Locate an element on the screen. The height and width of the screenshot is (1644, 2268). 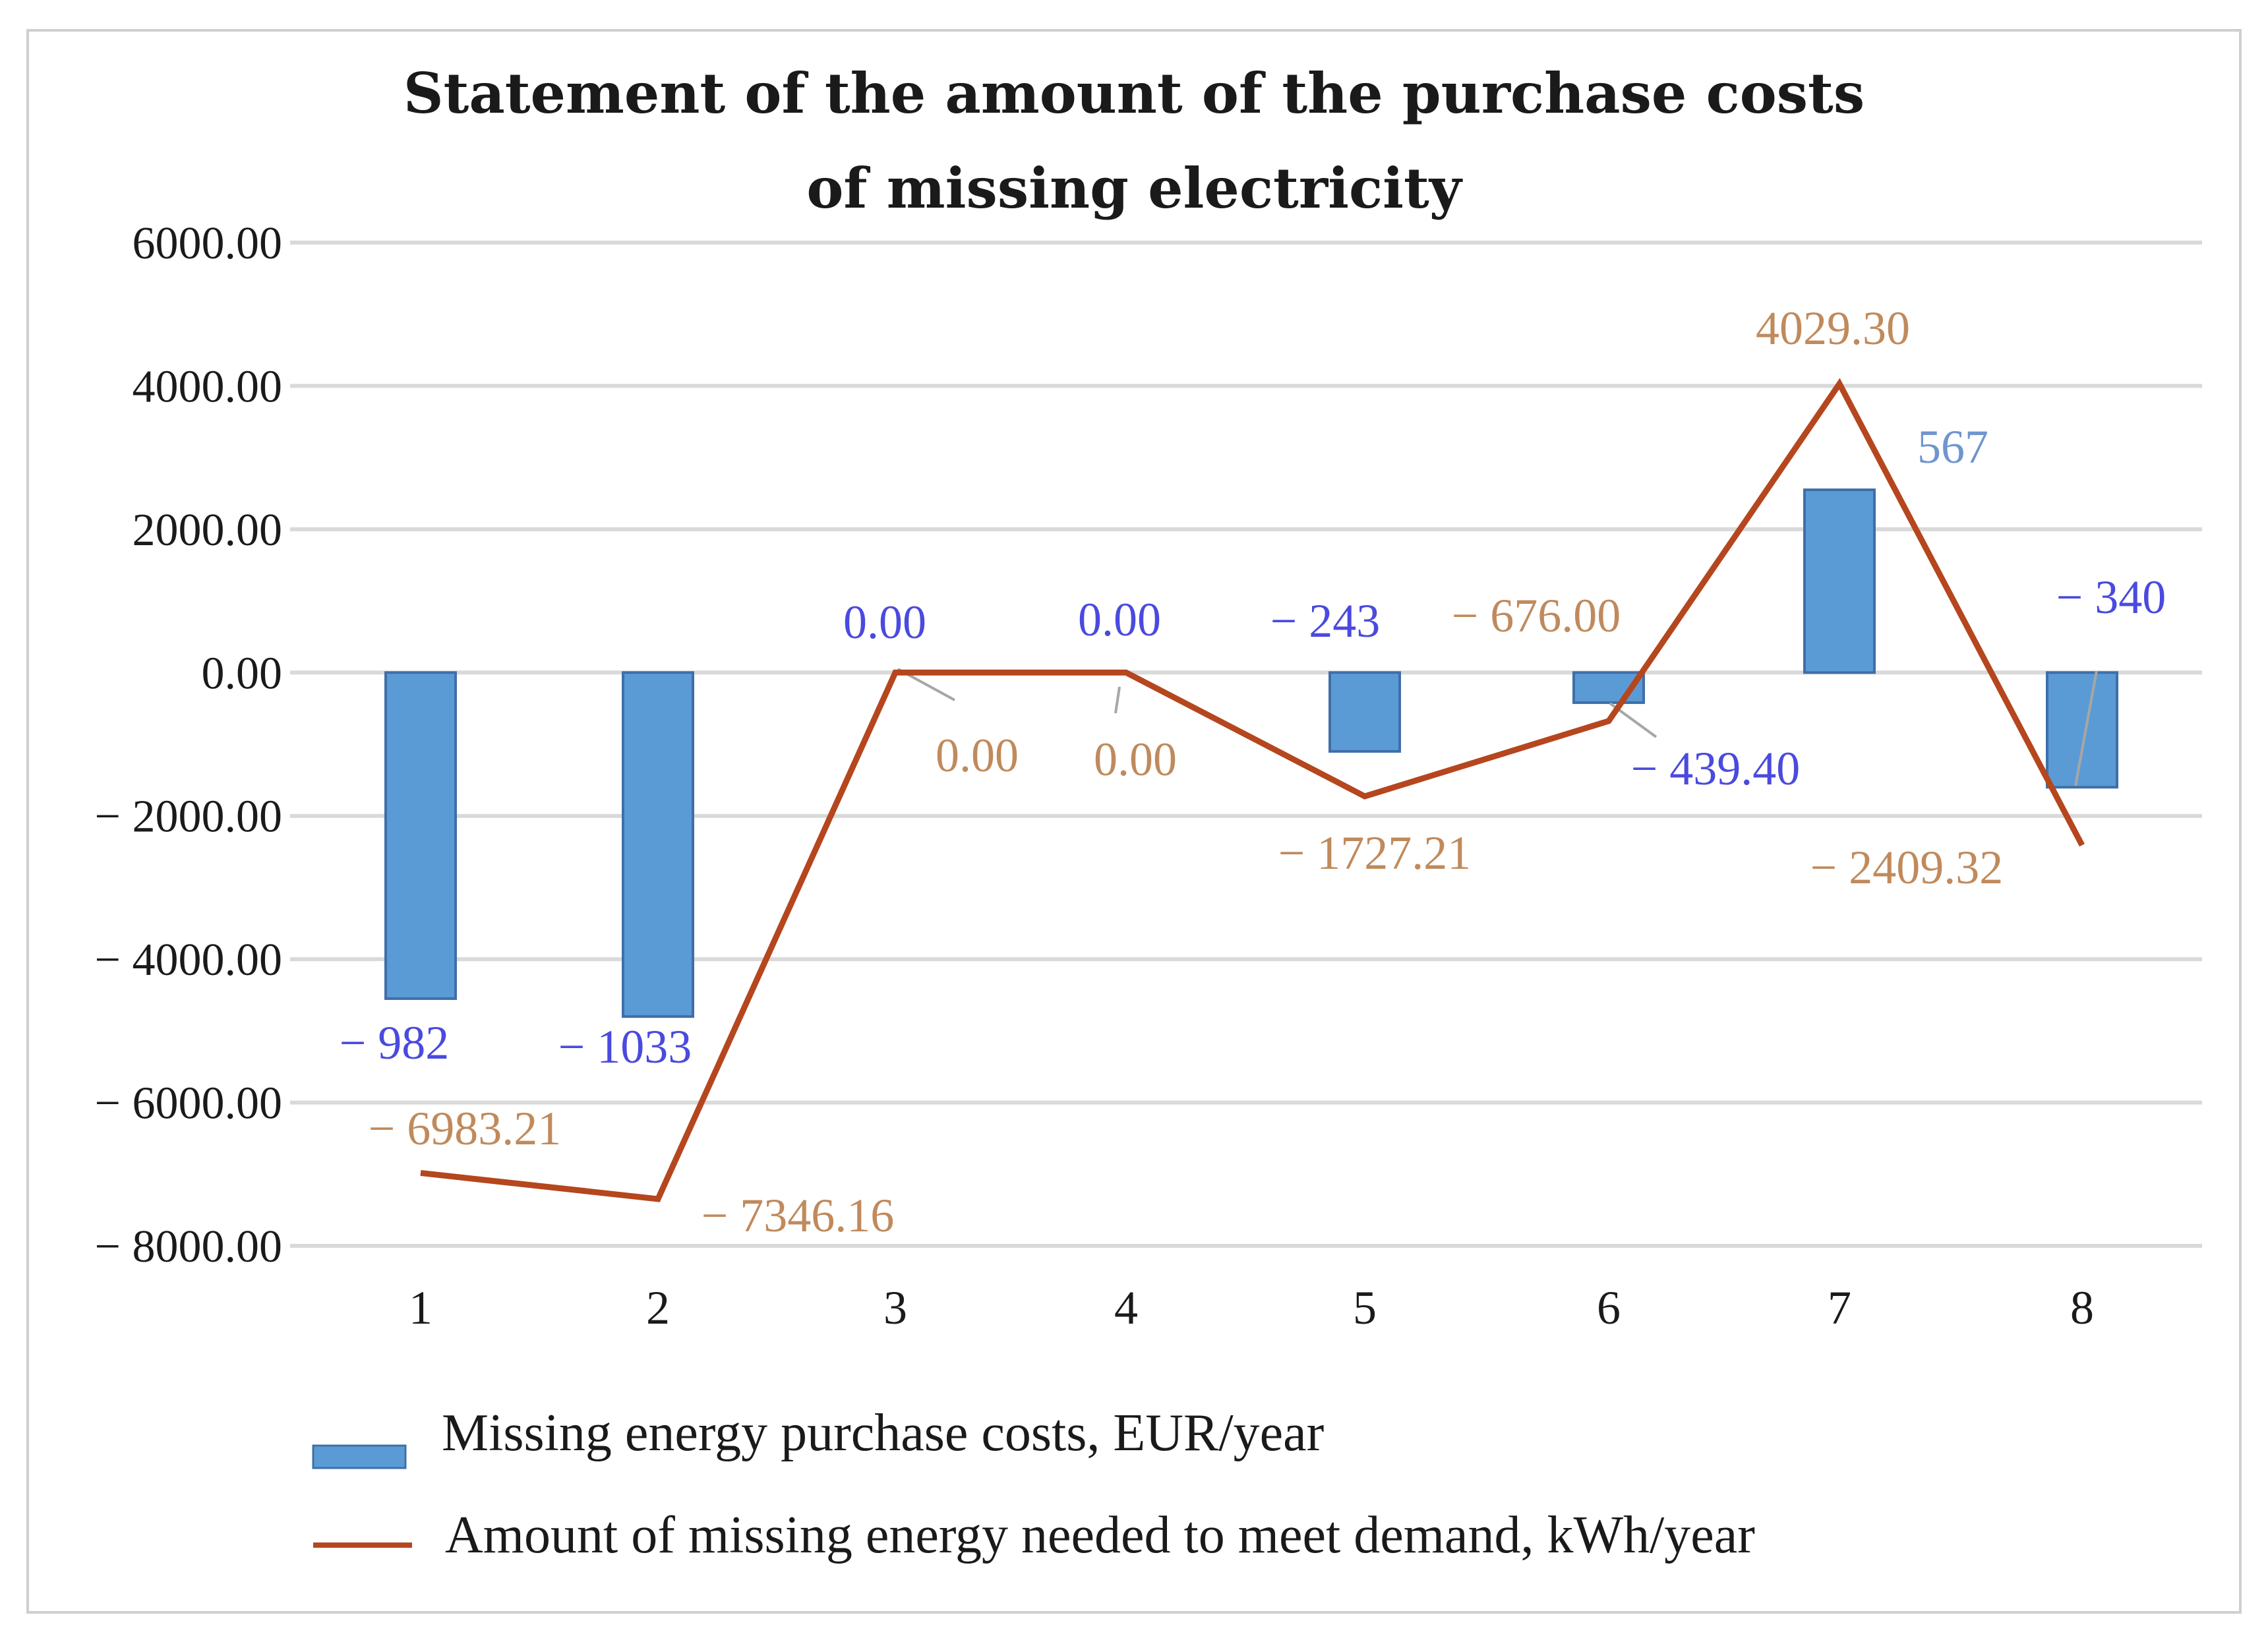
y-tick-label: 4000.00 is located at coordinates (208, 387).